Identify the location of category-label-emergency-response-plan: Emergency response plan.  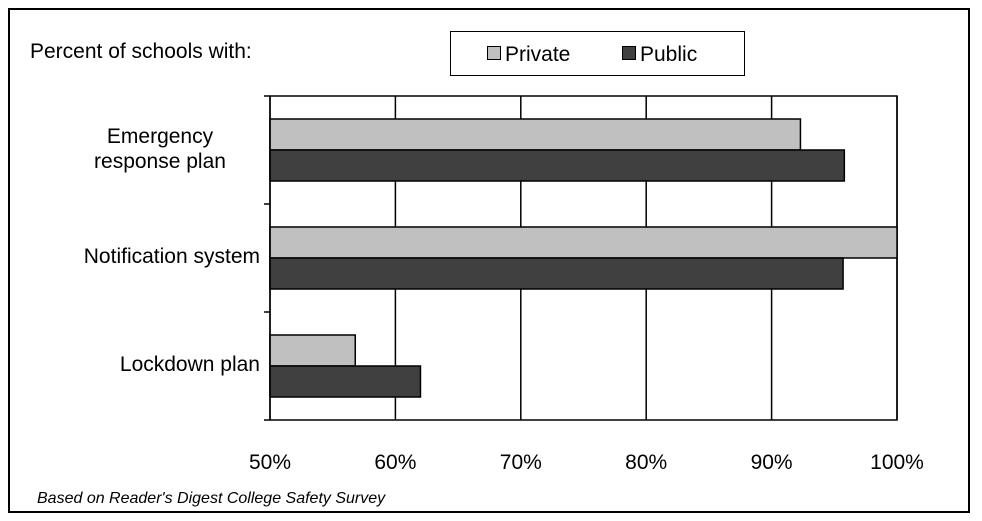
(160, 149).